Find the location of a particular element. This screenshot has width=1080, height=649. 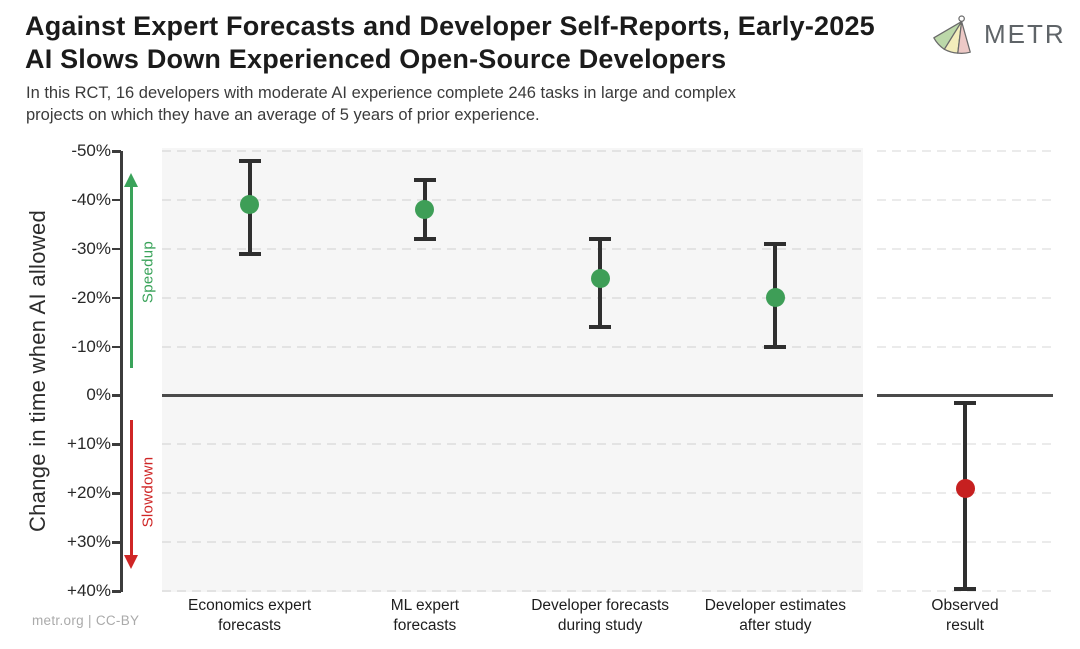

slowdown-arrow-head is located at coordinates (131, 562).